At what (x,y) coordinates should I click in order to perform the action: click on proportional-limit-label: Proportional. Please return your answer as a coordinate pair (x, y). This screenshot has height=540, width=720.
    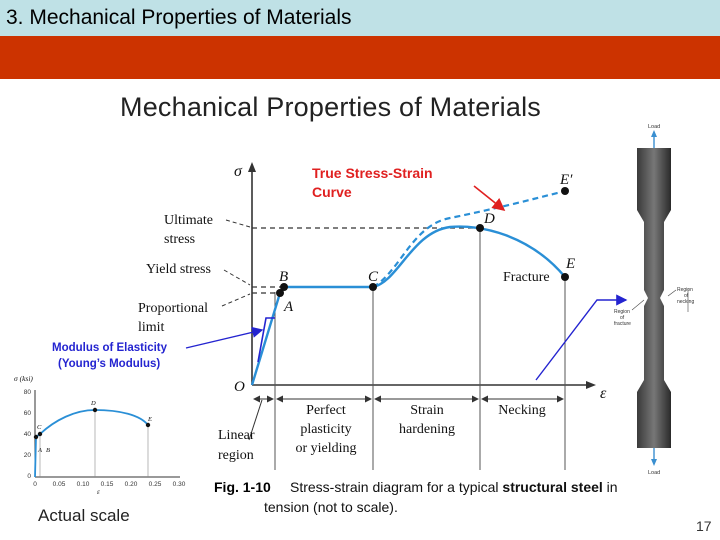
    Looking at the image, I should click on (173, 308).